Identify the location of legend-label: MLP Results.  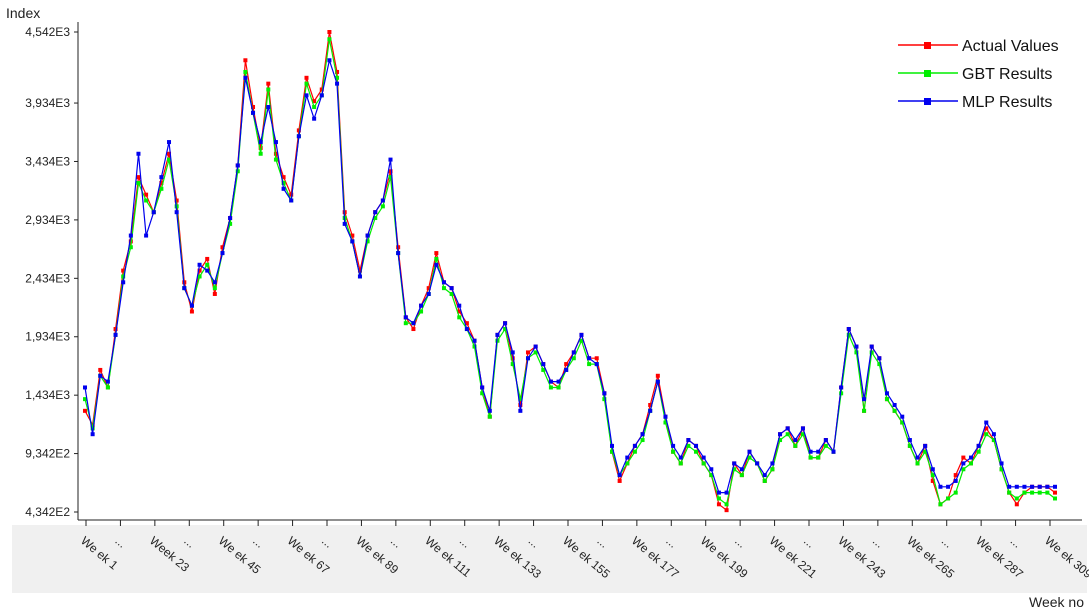
(1007, 102).